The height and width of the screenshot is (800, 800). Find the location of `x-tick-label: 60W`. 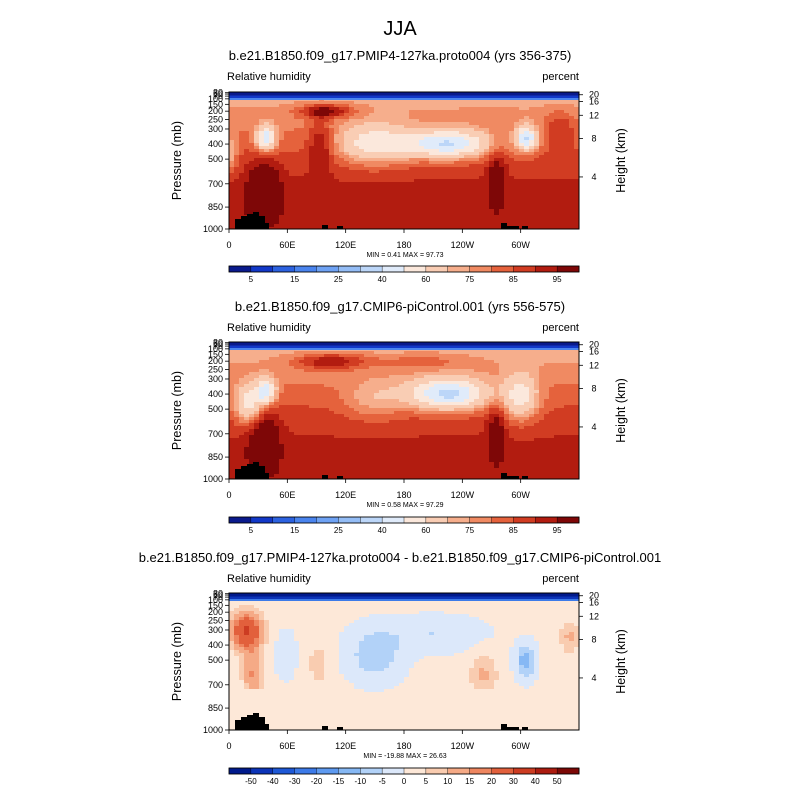

x-tick-label: 60W is located at coordinates (520, 495).